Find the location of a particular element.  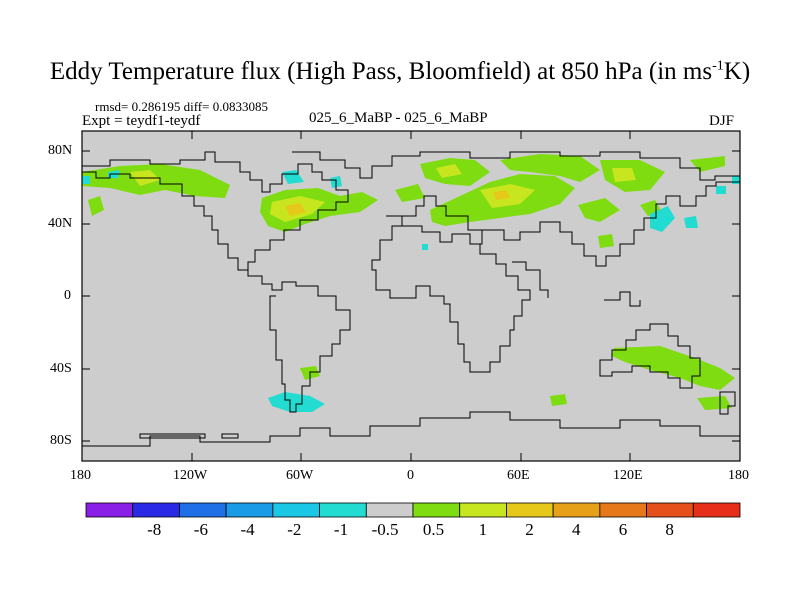

colorbar-label: -8 is located at coordinates (154, 529).